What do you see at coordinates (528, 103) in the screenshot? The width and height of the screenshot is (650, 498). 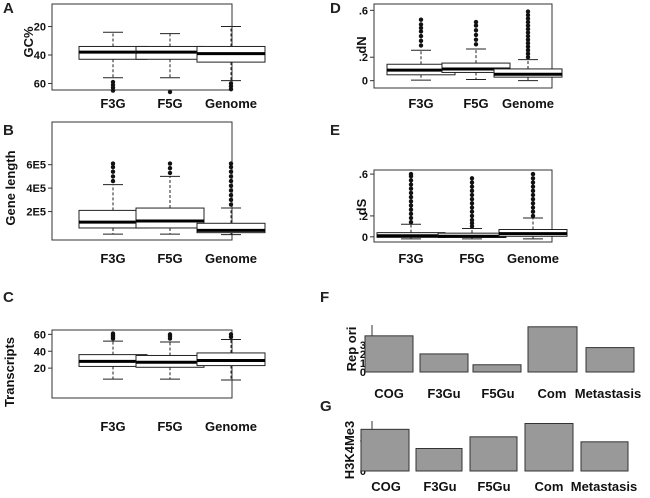 I see `panel-d-category-label: Genome` at bounding box center [528, 103].